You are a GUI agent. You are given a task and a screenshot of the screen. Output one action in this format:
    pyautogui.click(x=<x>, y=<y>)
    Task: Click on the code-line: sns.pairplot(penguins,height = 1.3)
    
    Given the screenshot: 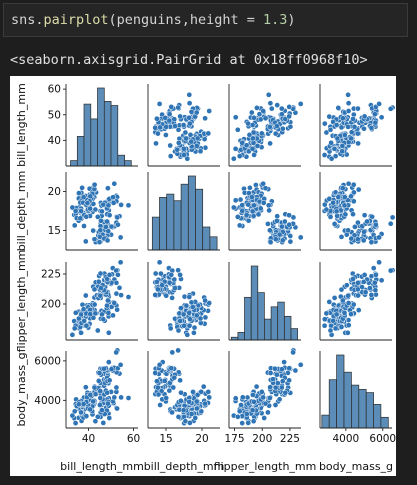 What is the action you would take?
    pyautogui.click(x=153, y=20)
    